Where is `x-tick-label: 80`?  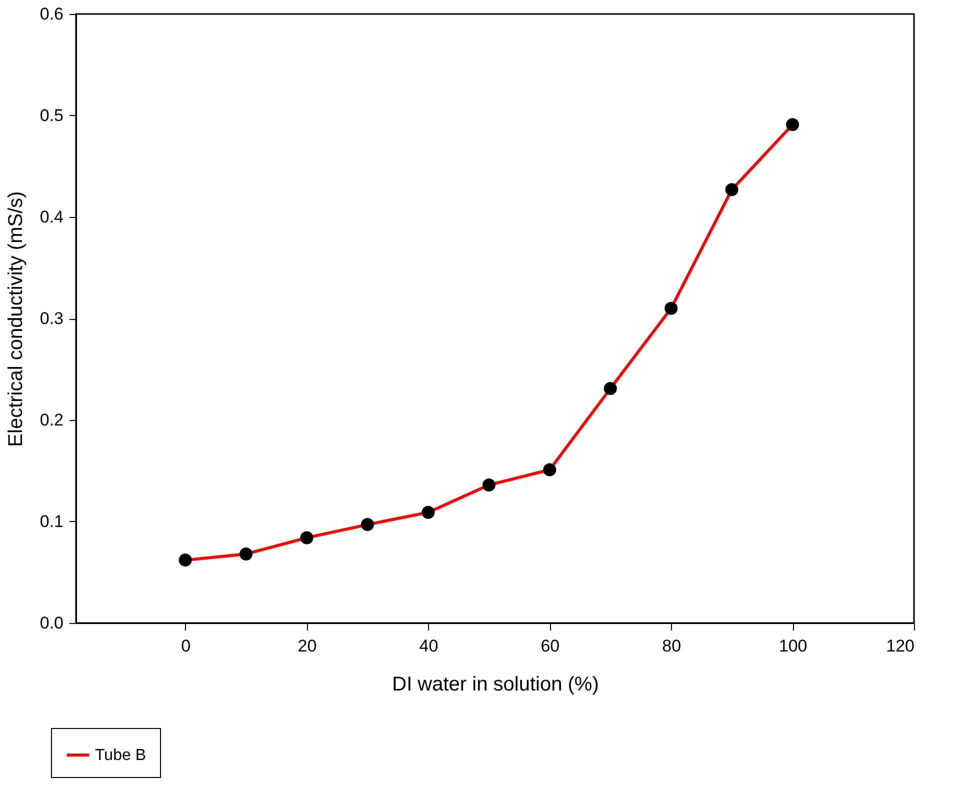
x-tick-label: 80 is located at coordinates (672, 646).